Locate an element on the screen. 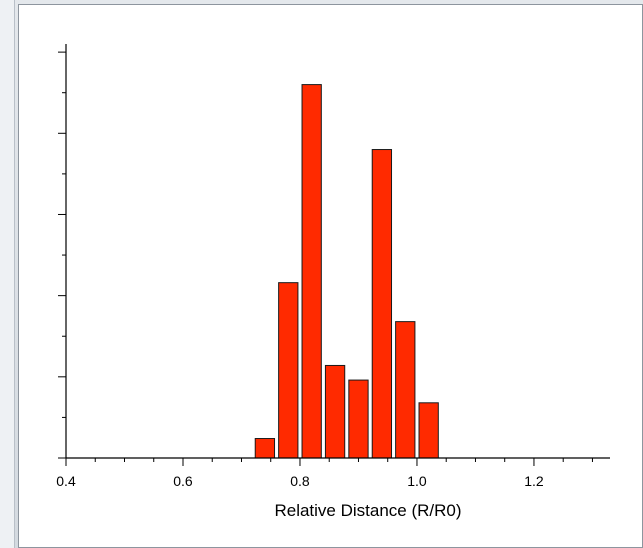 The image size is (643, 548). x-tick-label: 0.8 is located at coordinates (300, 481).